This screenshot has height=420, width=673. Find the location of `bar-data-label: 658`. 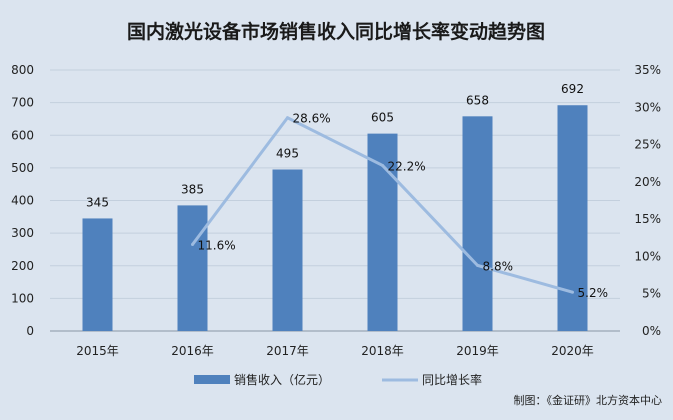

bar-data-label: 658 is located at coordinates (477, 100).